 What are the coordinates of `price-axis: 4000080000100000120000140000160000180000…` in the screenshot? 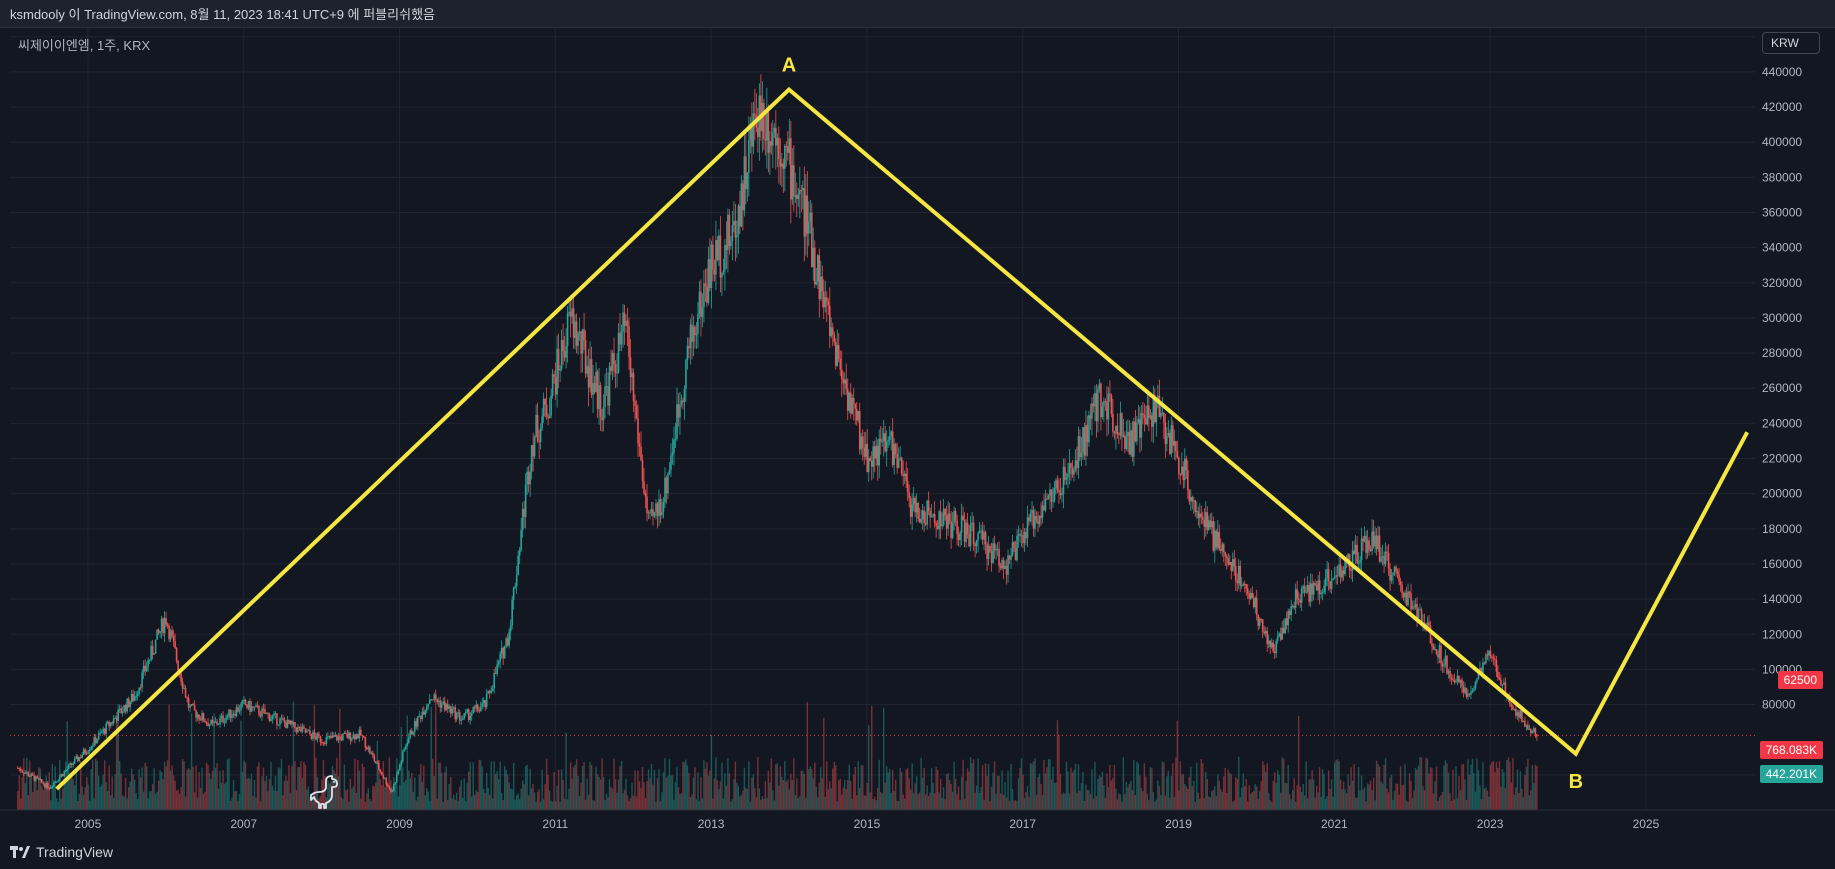 It's located at (1795, 431).